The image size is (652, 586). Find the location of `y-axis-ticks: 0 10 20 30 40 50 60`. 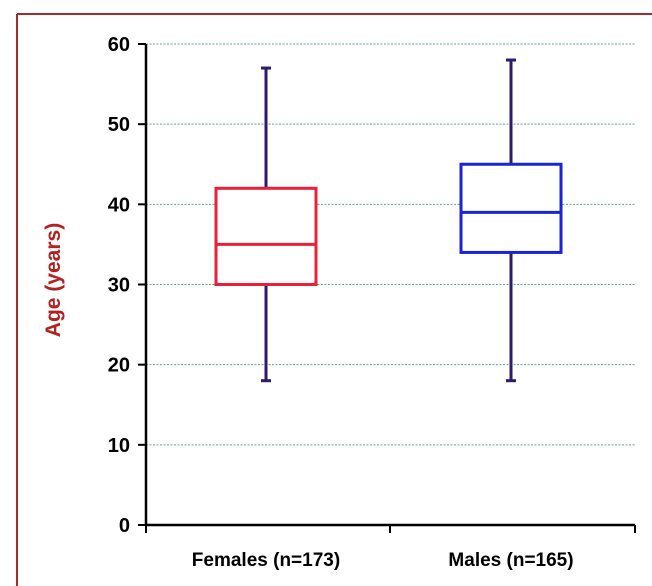

y-axis-ticks: 0 10 20 30 40 50 60 is located at coordinates (127, 285).